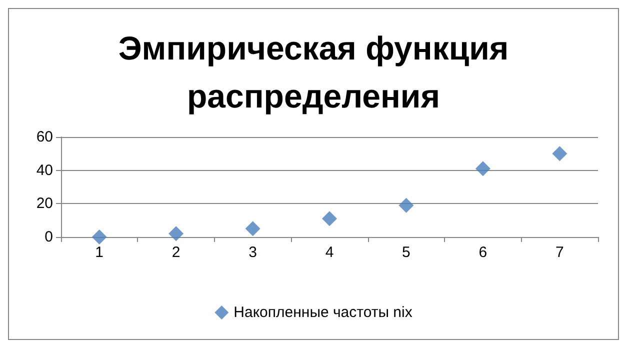 The height and width of the screenshot is (350, 629). What do you see at coordinates (44, 137) in the screenshot?
I see `y-tick-label: 60` at bounding box center [44, 137].